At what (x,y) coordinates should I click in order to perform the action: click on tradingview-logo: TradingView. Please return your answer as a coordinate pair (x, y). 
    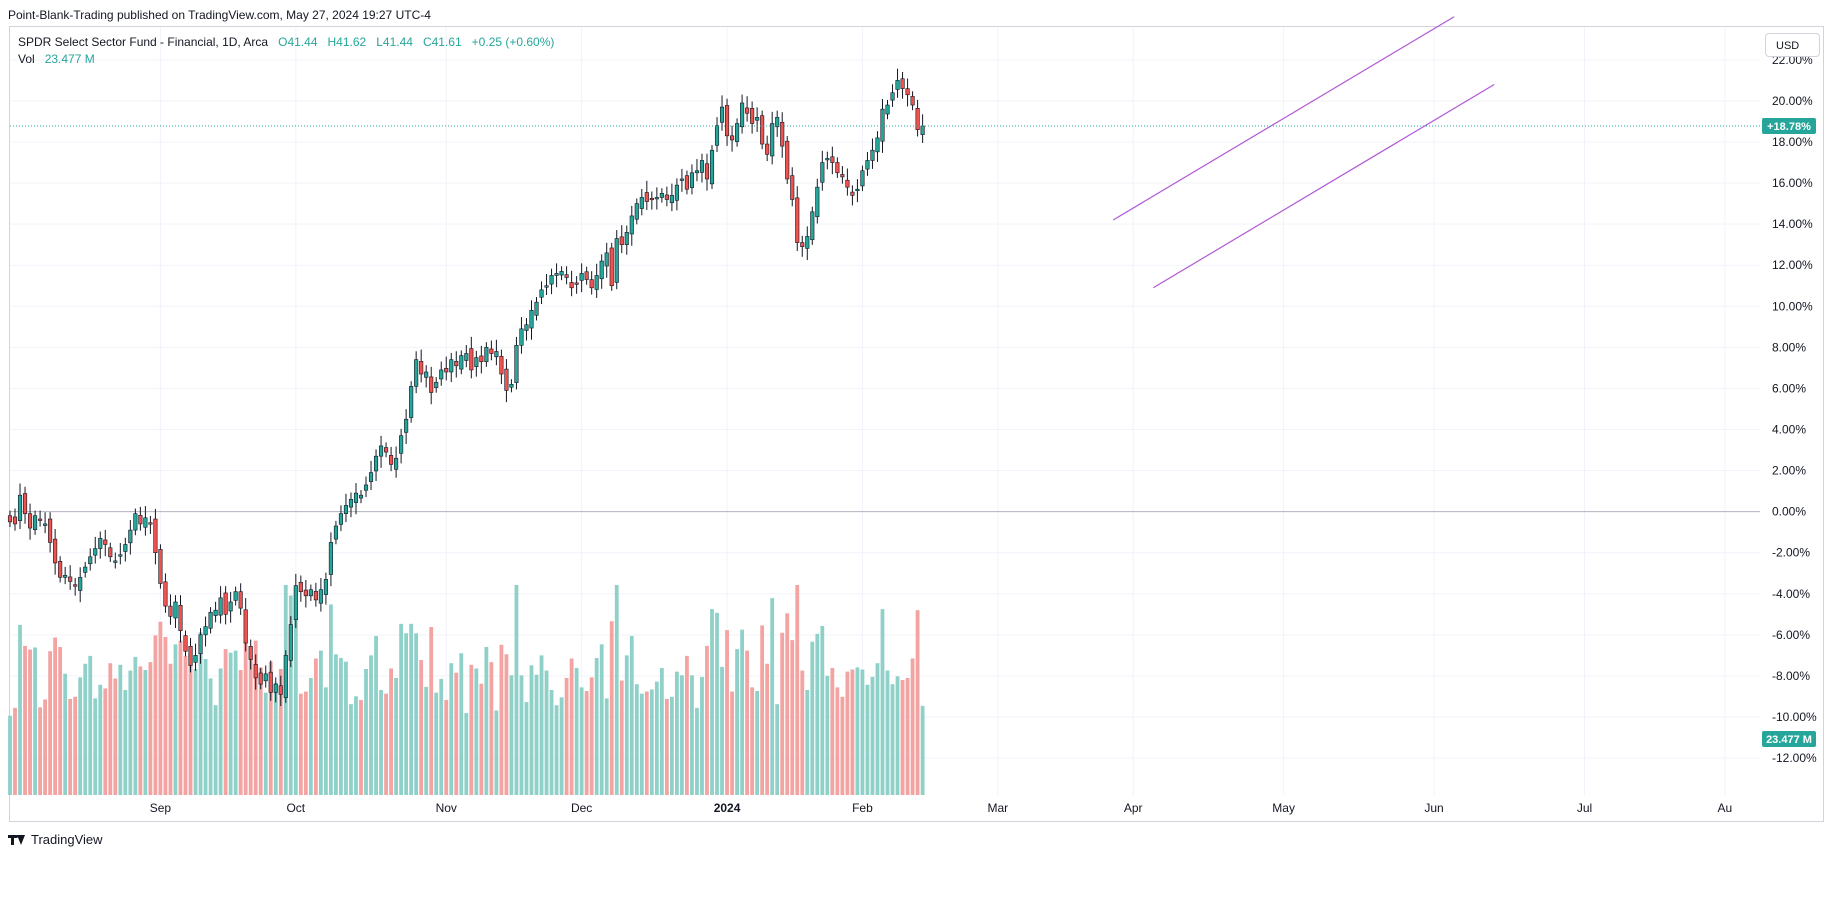
    Looking at the image, I should click on (55, 839).